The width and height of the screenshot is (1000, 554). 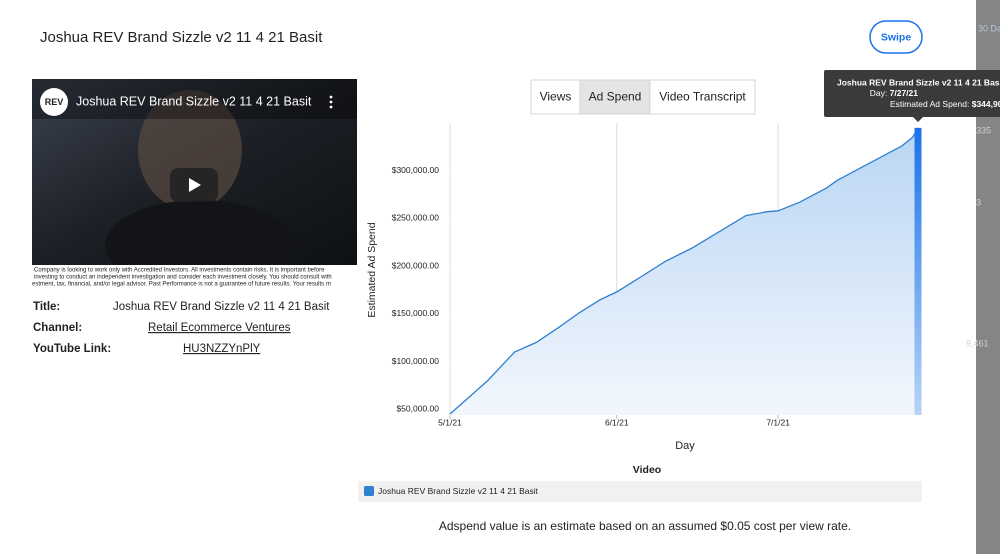 What do you see at coordinates (615, 97) in the screenshot?
I see `tab-label: Ad Spend` at bounding box center [615, 97].